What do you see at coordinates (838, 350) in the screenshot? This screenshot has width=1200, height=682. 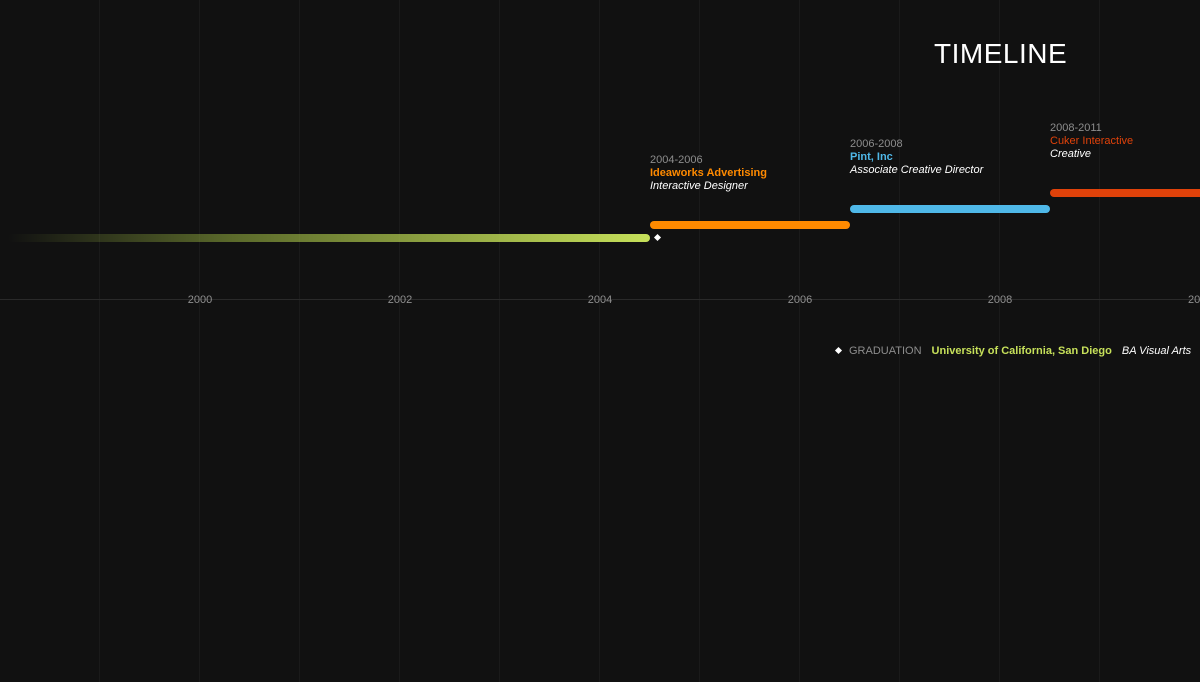 I see `diamond-icon` at bounding box center [838, 350].